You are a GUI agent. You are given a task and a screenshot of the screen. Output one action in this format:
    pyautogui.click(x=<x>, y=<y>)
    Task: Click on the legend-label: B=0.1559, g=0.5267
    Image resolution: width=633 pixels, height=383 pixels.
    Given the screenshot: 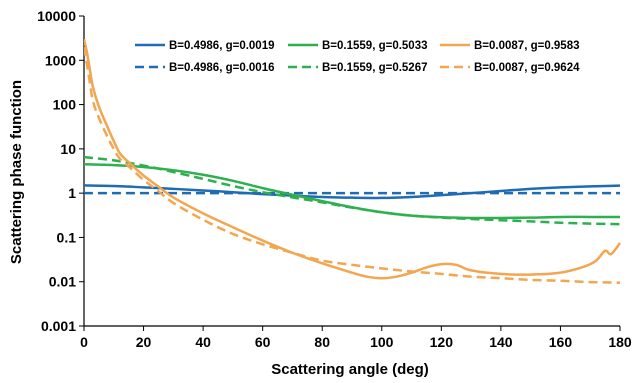 What is the action you would take?
    pyautogui.click(x=375, y=68)
    